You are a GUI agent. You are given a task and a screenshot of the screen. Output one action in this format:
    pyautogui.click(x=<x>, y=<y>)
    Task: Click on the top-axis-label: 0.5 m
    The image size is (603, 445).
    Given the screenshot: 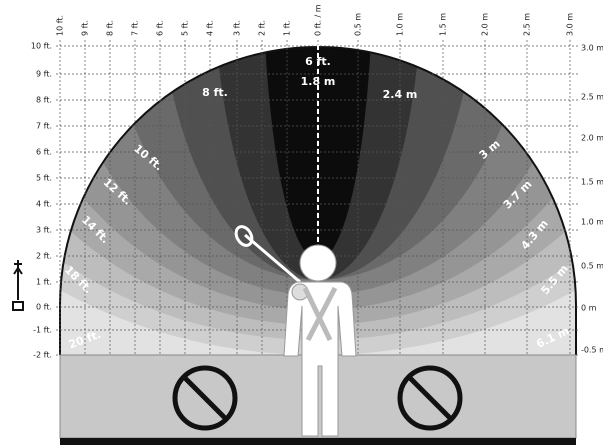 What is the action you would take?
    pyautogui.click(x=358, y=24)
    